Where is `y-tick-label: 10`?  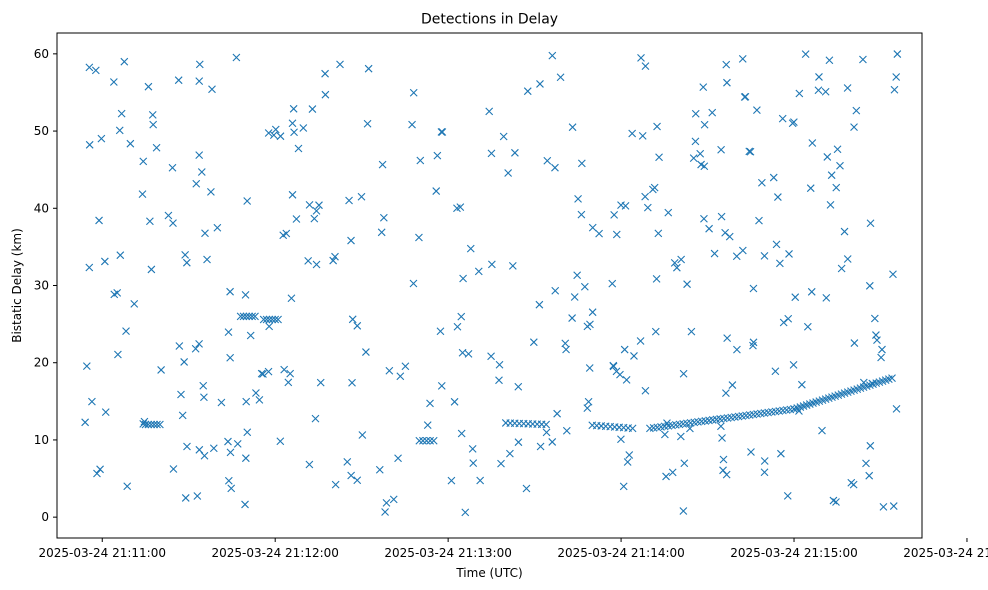 y-tick-label: 10 is located at coordinates (41, 440).